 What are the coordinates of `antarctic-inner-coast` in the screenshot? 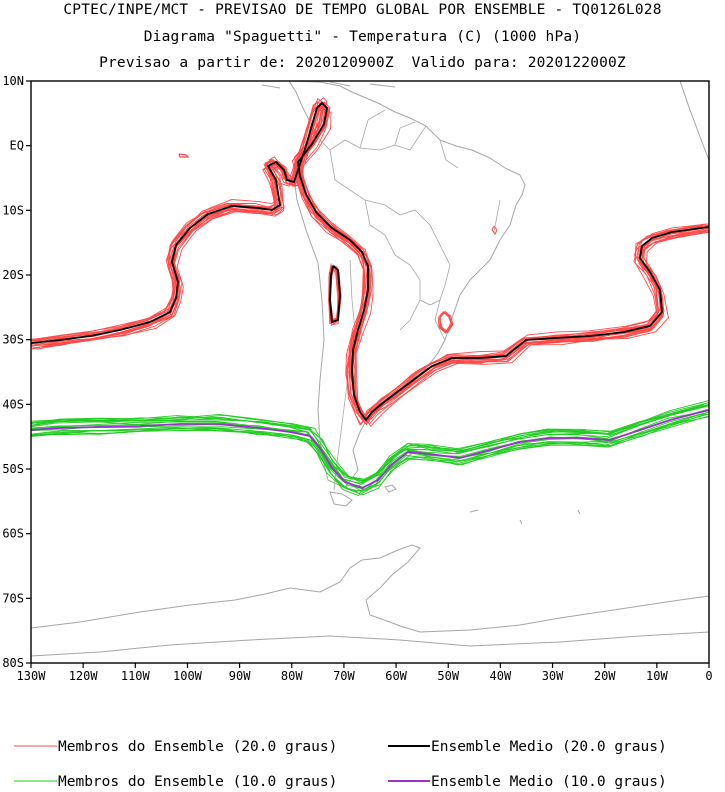 It's located at (370, 644).